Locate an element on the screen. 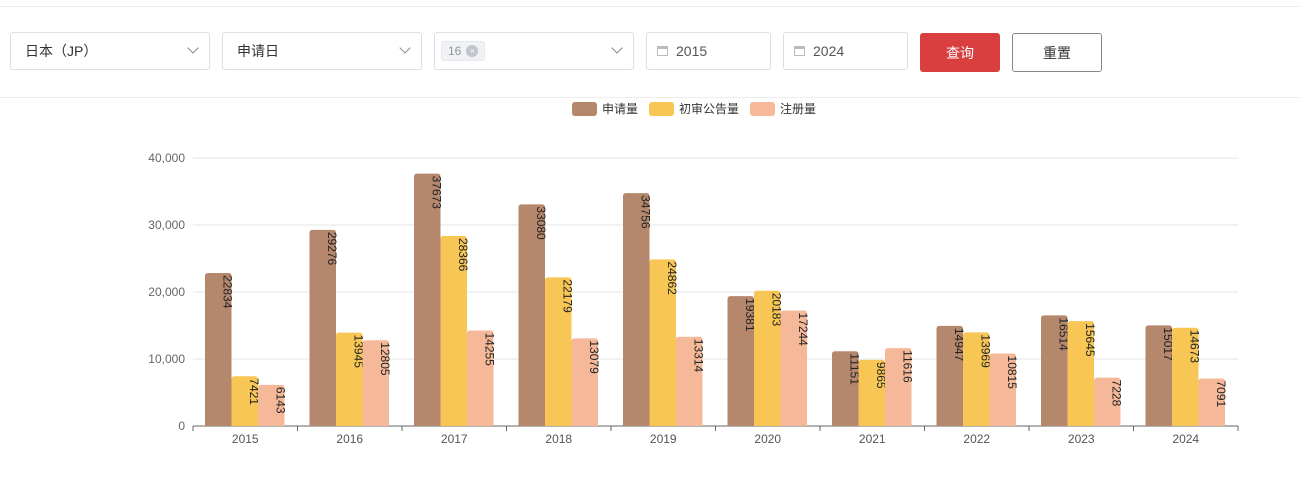 Image resolution: width=1301 pixels, height=498 pixels. data-label: 12805 is located at coordinates (385, 359).